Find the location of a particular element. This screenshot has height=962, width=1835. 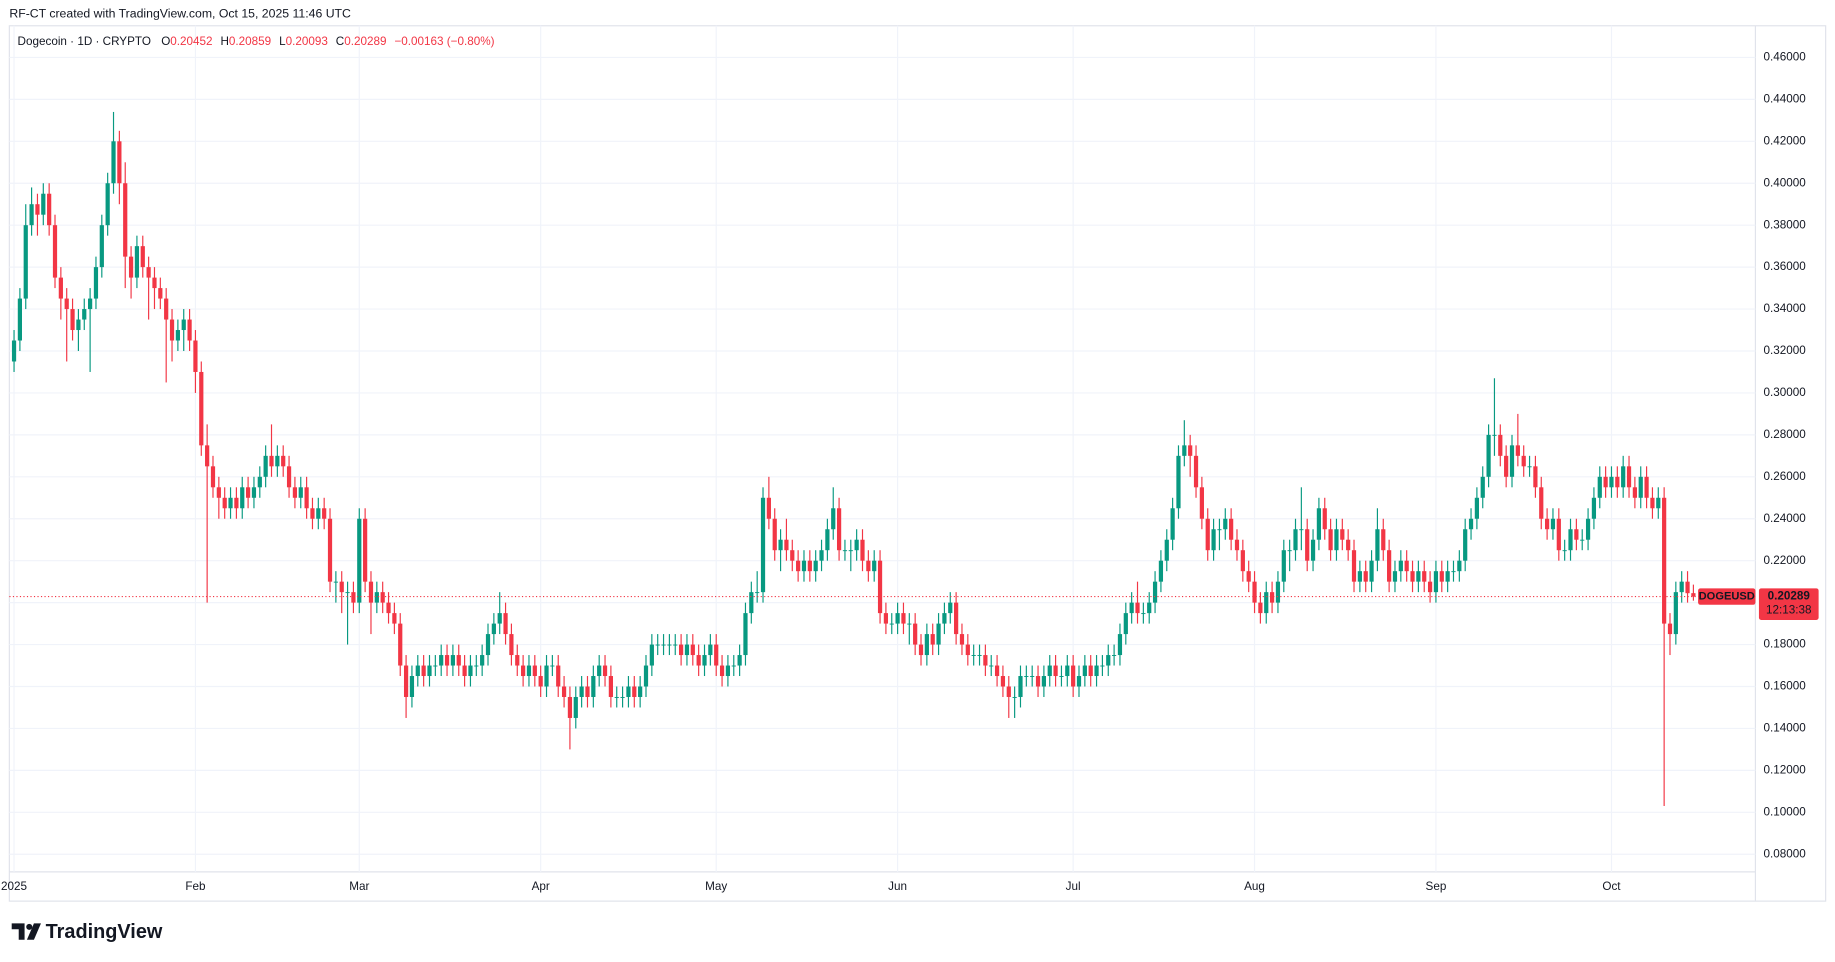

x-tick-label: Sep is located at coordinates (1436, 886).